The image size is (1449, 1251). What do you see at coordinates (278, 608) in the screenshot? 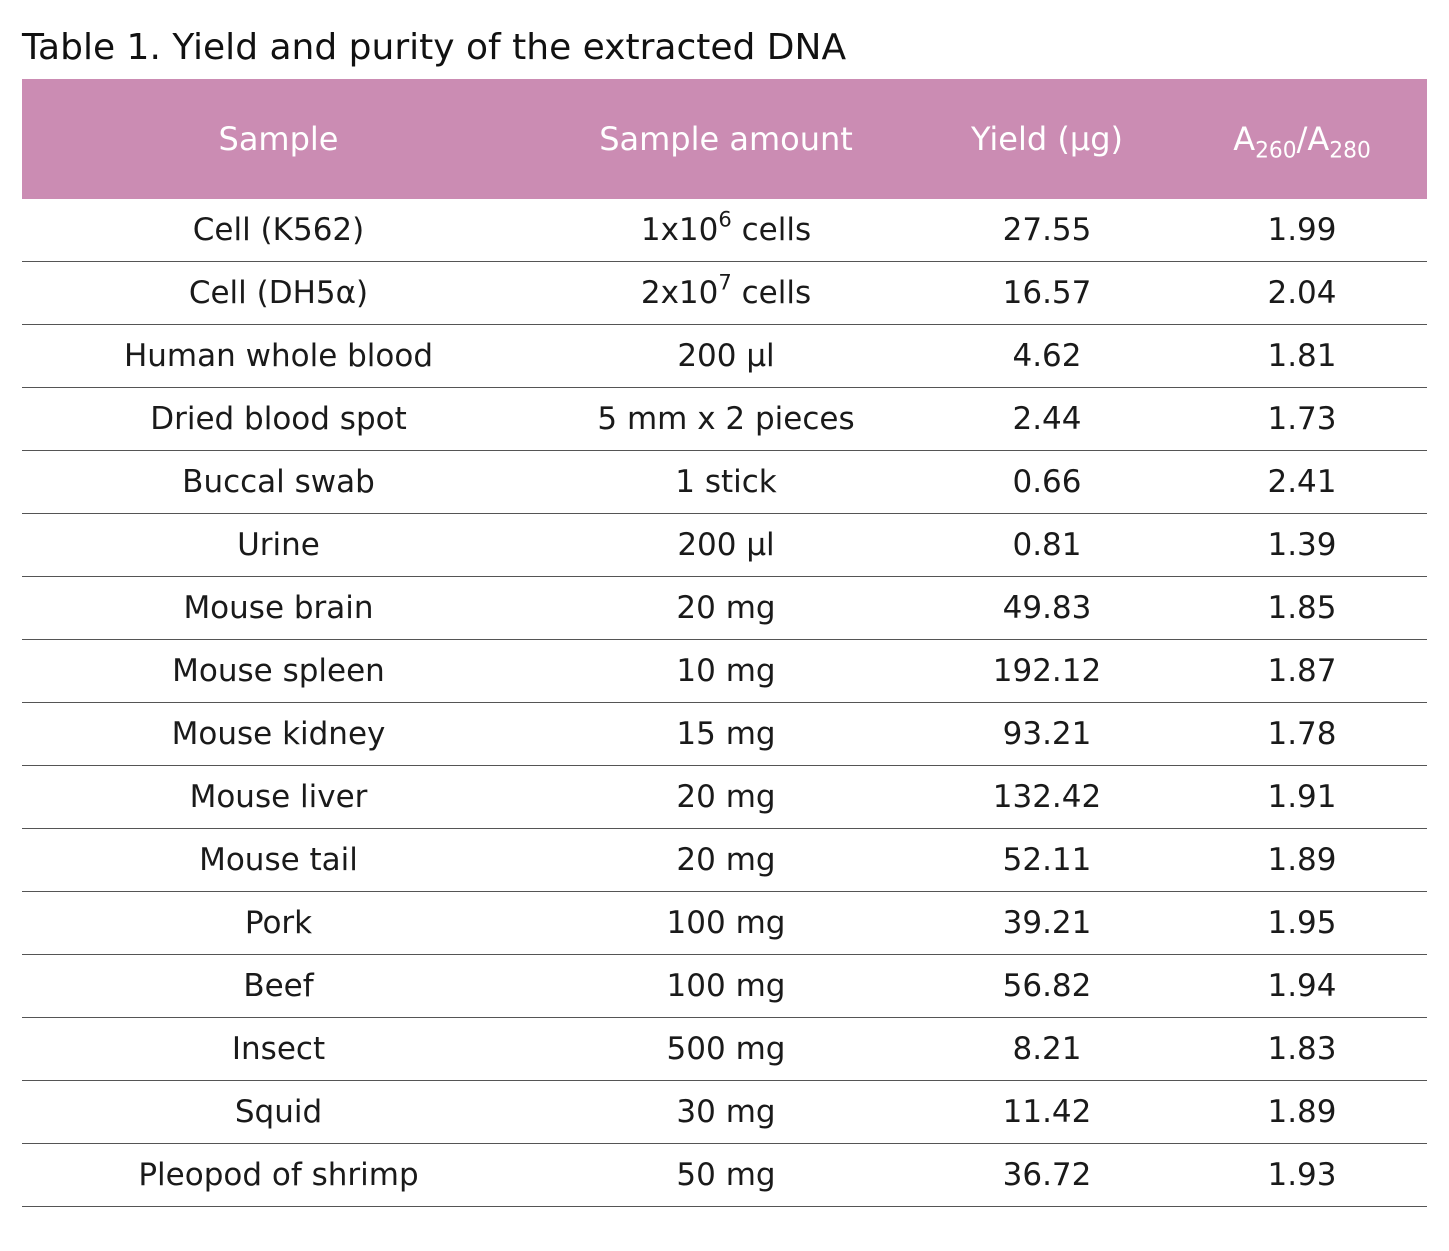
I see `cell-sample: Mouse brain` at bounding box center [278, 608].